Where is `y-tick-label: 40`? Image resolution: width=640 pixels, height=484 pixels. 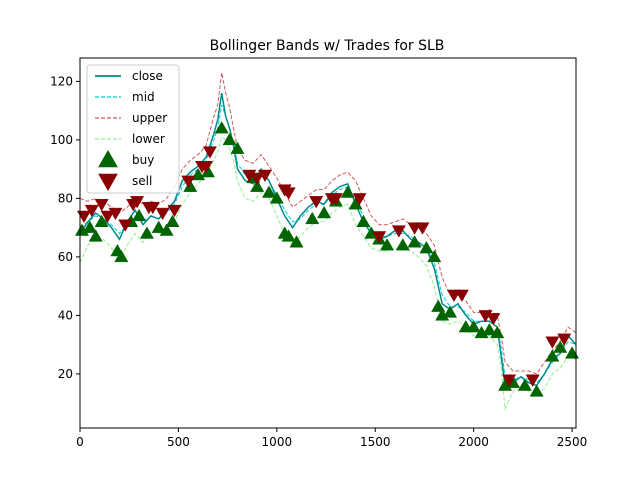
y-tick-label: 40 is located at coordinates (65, 315).